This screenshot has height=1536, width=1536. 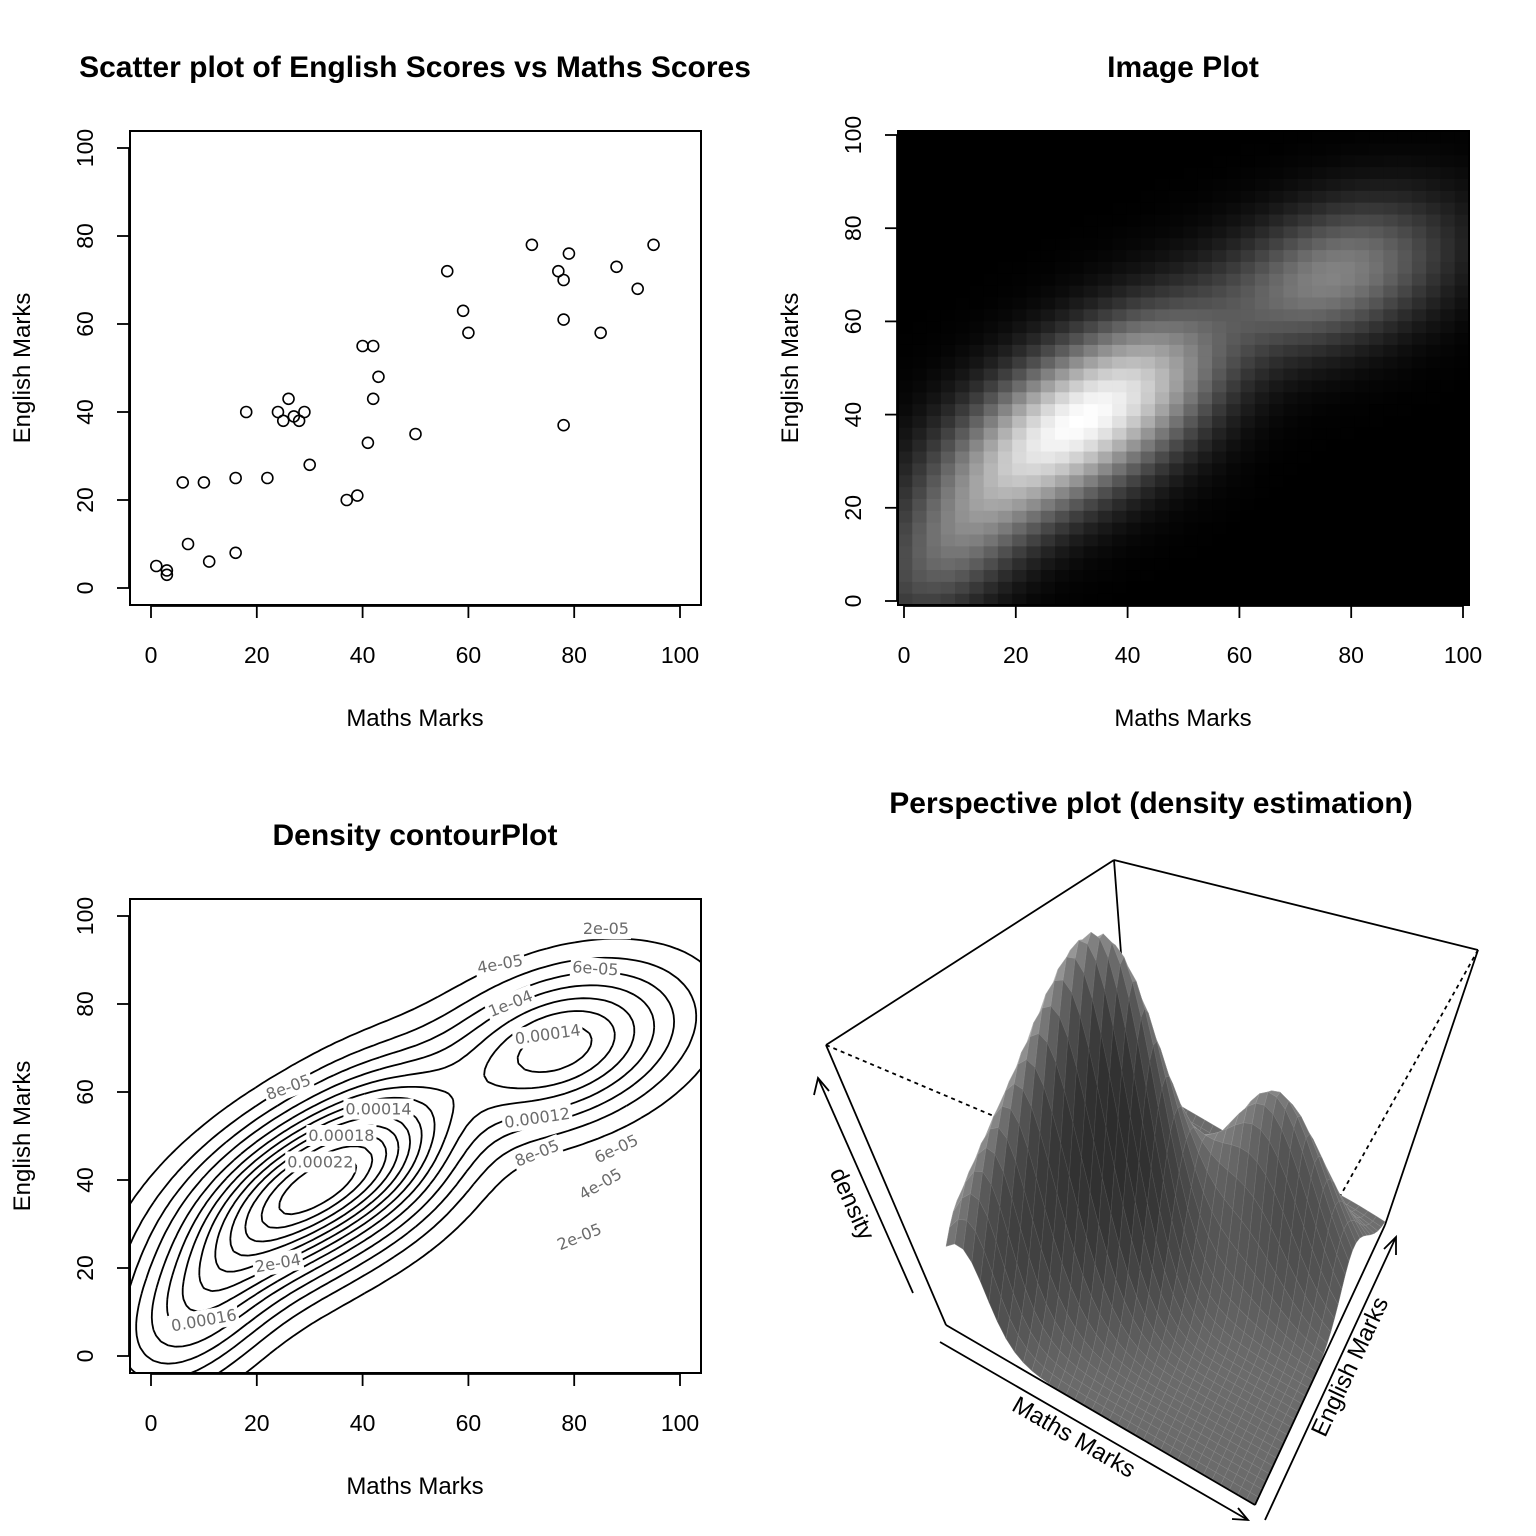 I want to click on perspective-box-front, so click(x=1165, y=1365).